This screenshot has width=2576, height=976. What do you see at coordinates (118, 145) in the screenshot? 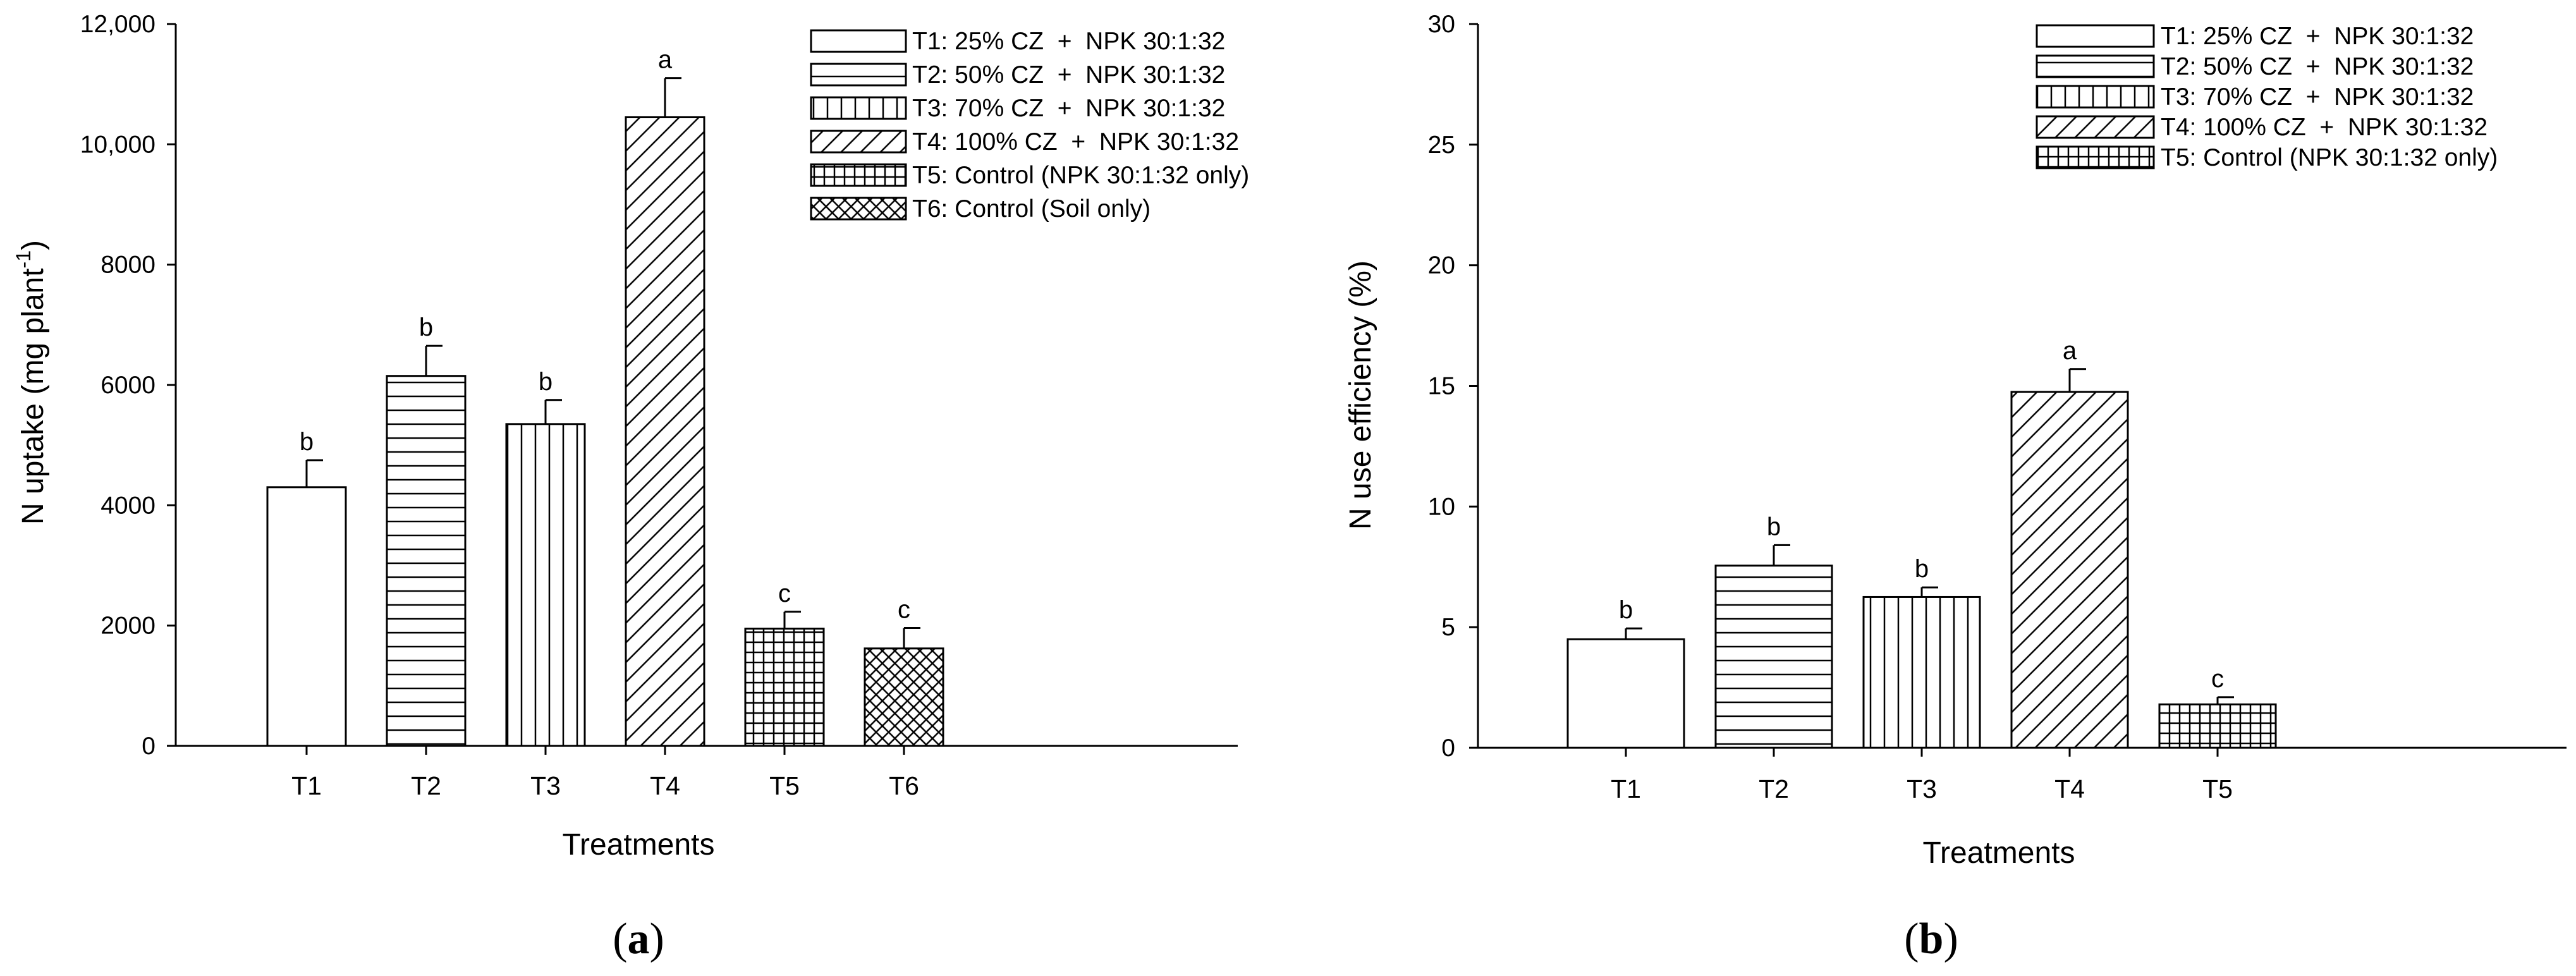
I see `panel-a-ytick-label: 10,000` at bounding box center [118, 145].